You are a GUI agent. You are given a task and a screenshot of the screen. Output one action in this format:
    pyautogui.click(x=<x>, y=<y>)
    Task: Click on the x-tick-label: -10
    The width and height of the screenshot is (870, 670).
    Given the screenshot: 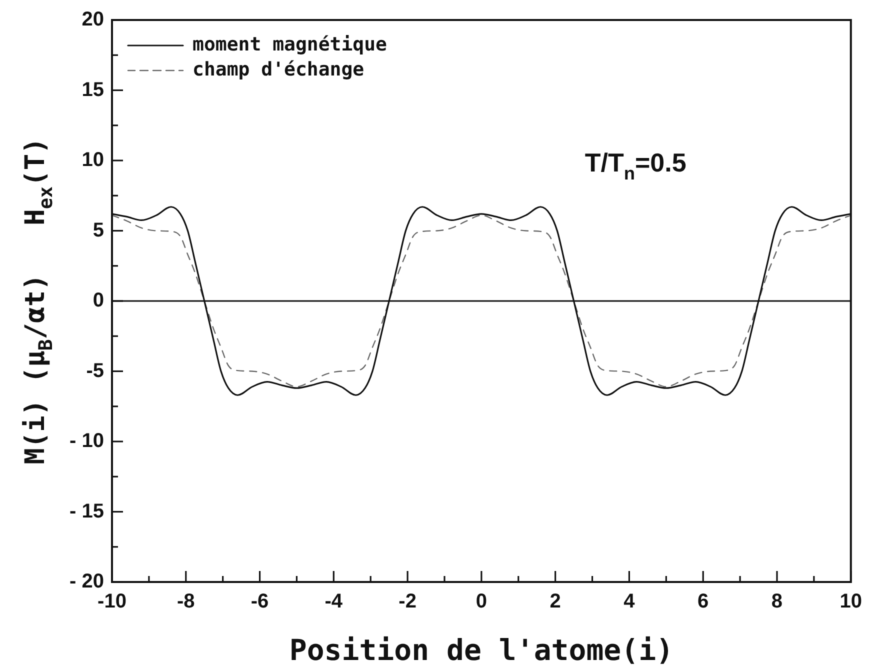 What is the action you would take?
    pyautogui.click(x=112, y=601)
    